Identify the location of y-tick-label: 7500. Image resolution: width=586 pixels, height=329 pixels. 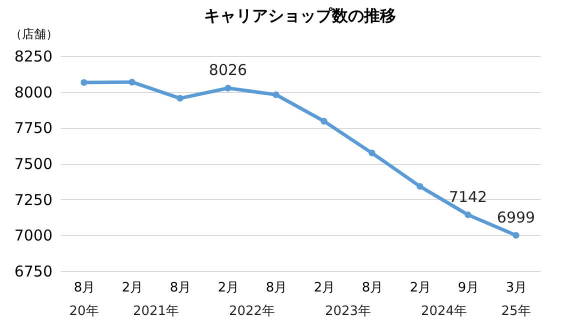
(33, 164).